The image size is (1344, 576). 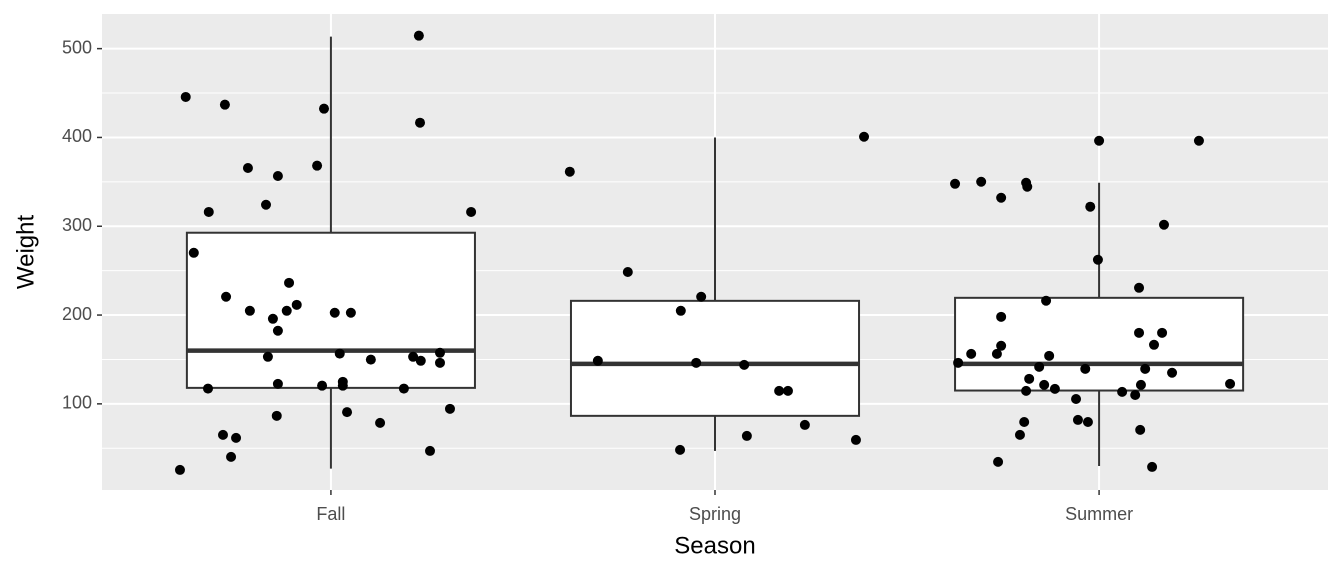 What do you see at coordinates (330, 514) in the screenshot?
I see `x-tick-label: Fall` at bounding box center [330, 514].